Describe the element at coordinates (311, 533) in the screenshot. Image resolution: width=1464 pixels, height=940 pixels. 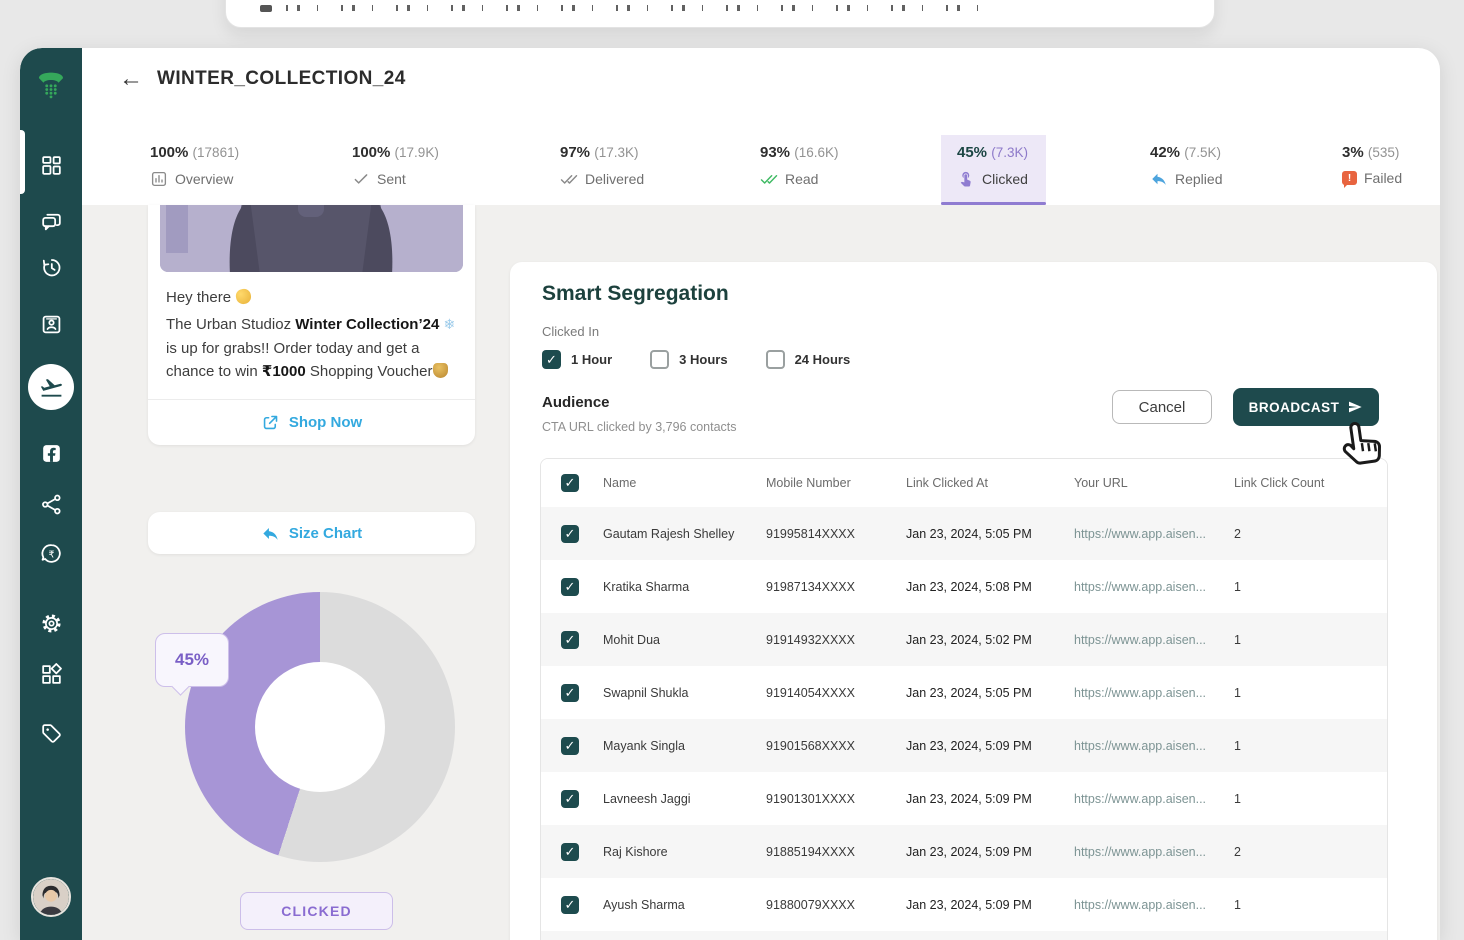
I see `size-chart-button: Size Chart` at that location.